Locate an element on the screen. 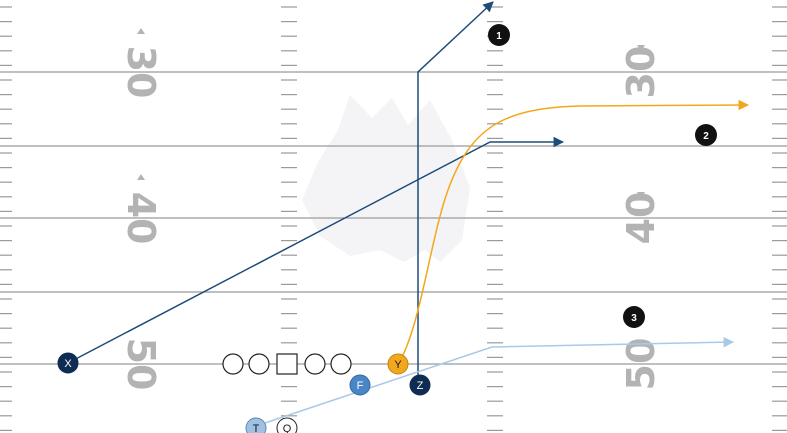 Image resolution: width=787 pixels, height=433 pixels. player-z-label: Z is located at coordinates (420, 386).